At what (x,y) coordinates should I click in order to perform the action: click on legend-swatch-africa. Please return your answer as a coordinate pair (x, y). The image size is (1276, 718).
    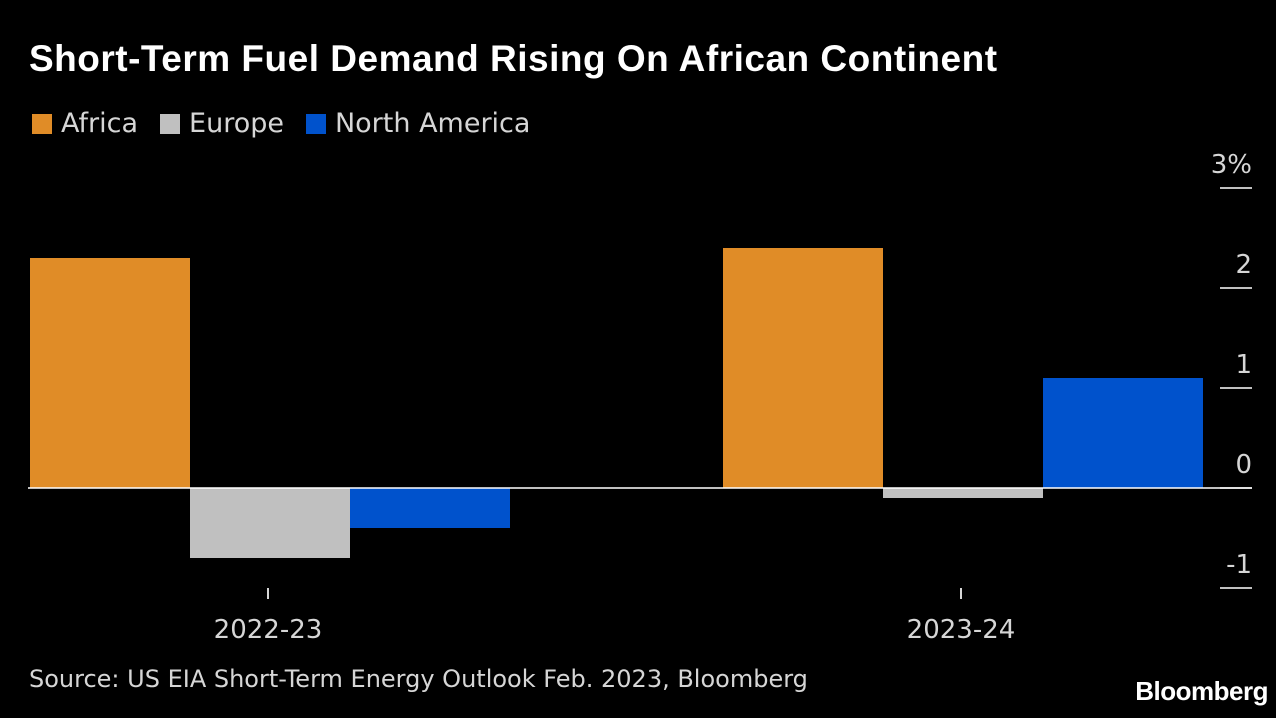
    Looking at the image, I should click on (42, 123).